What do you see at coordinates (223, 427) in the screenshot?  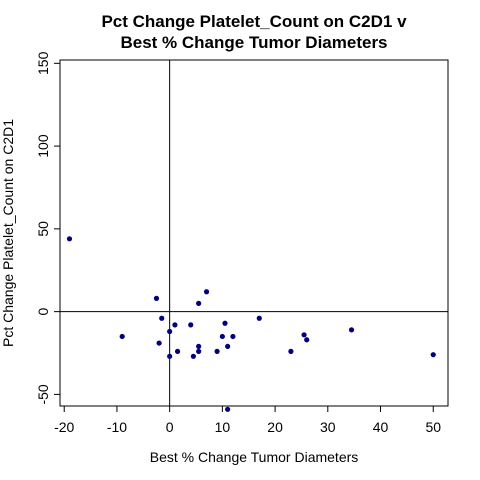 I see `x-tick-label: 10` at bounding box center [223, 427].